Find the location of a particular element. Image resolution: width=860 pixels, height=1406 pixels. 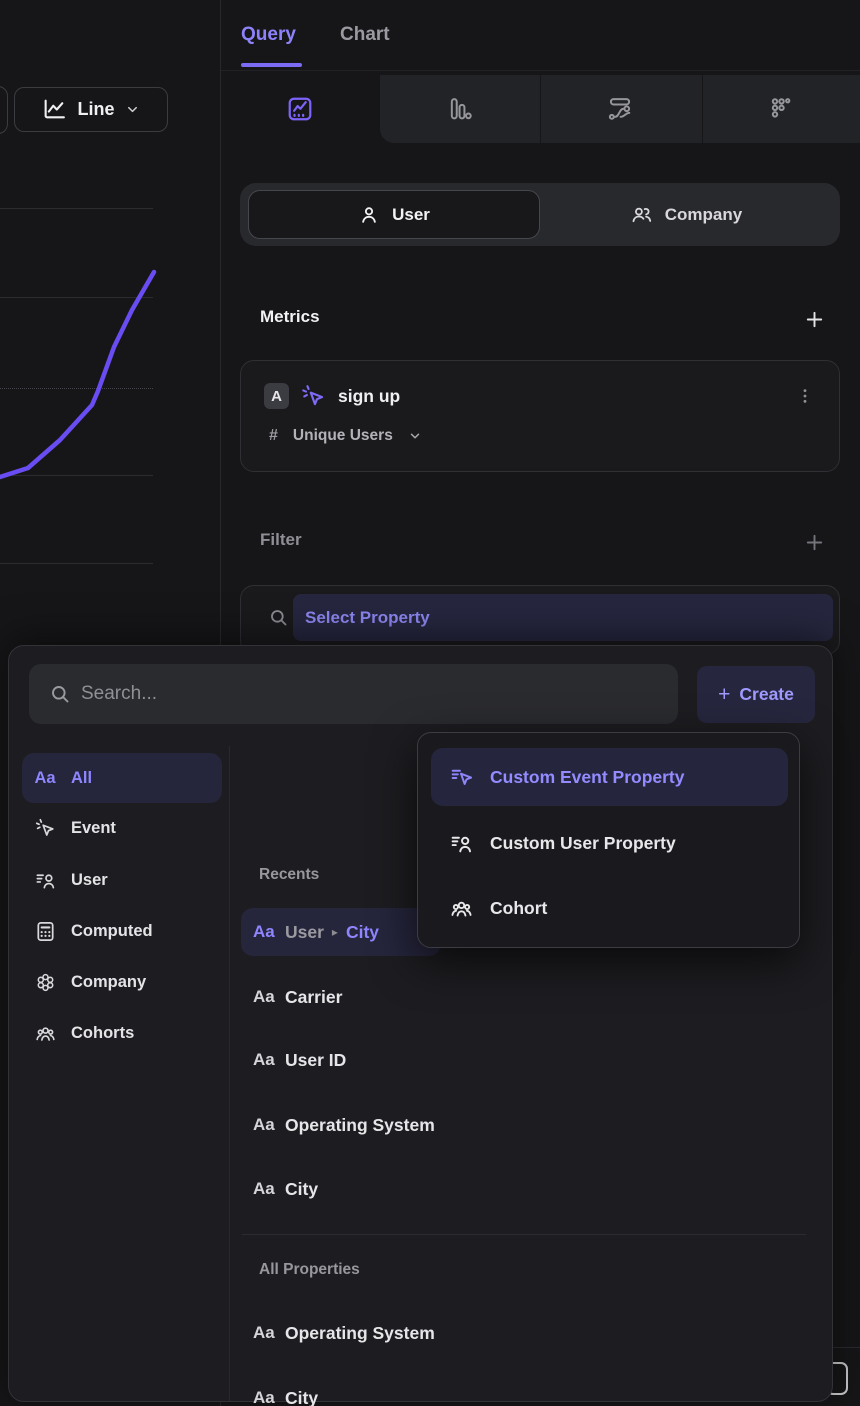

menu-item-cohort: Cohort is located at coordinates (609, 908).